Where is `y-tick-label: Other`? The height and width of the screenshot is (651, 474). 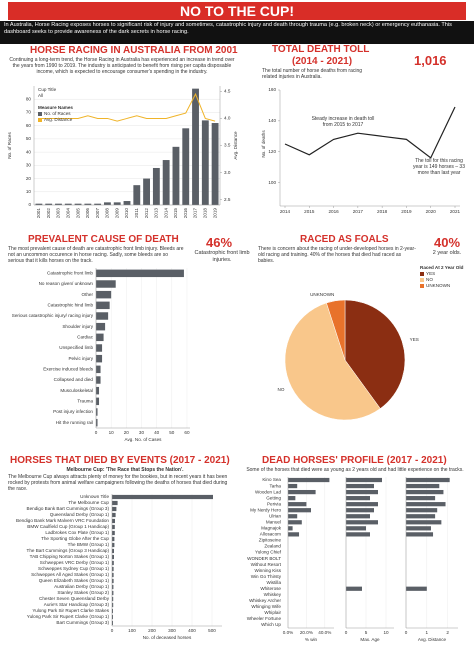 y-tick-label: Other is located at coordinates (88, 294).